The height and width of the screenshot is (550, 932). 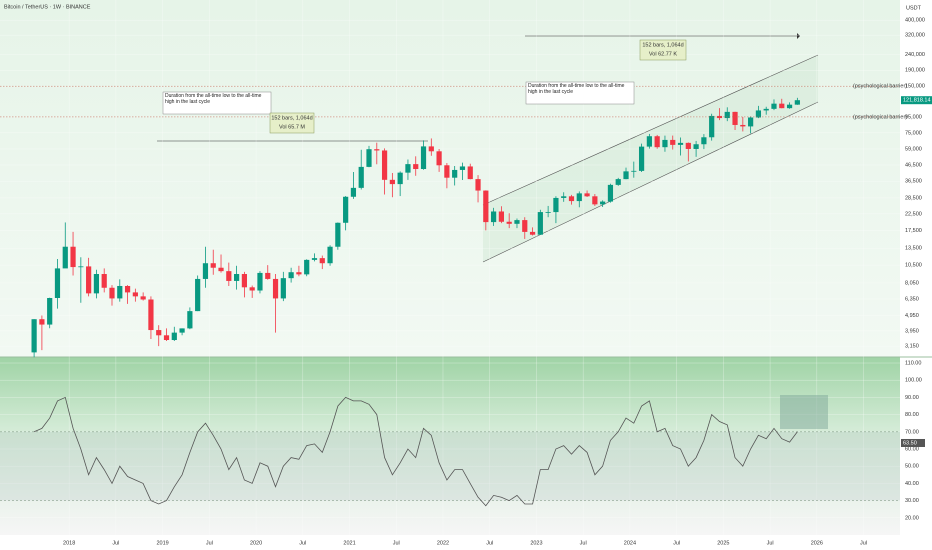 I want to click on x-tick-label: 2023, so click(x=536, y=543).